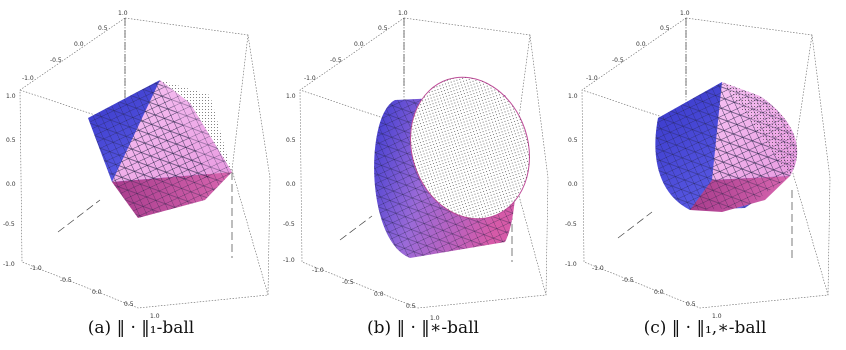 Image resolution: width=846 pixels, height=350 pixels. Describe the element at coordinates (726, 147) in the screenshot. I see `intersection-body` at that location.